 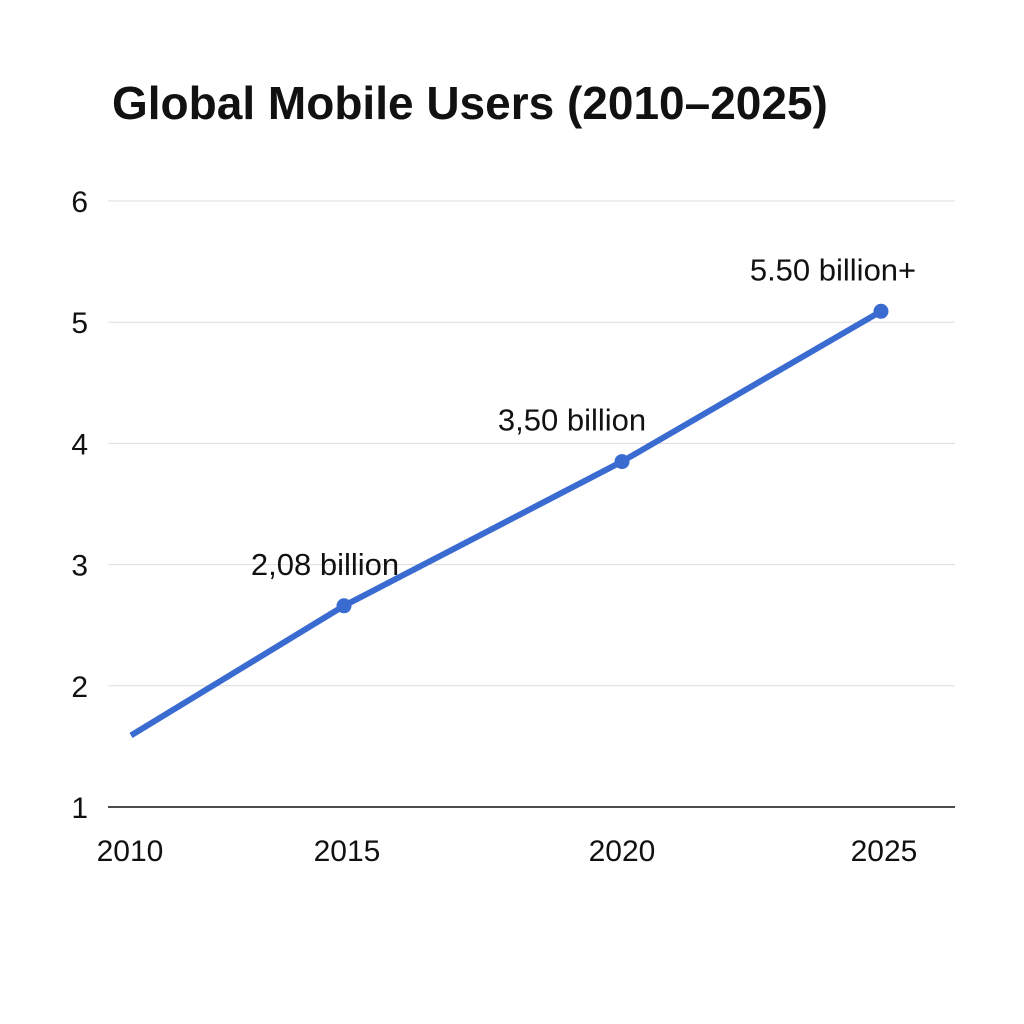 What do you see at coordinates (884, 851) in the screenshot?
I see `x-tick-label: 2025` at bounding box center [884, 851].